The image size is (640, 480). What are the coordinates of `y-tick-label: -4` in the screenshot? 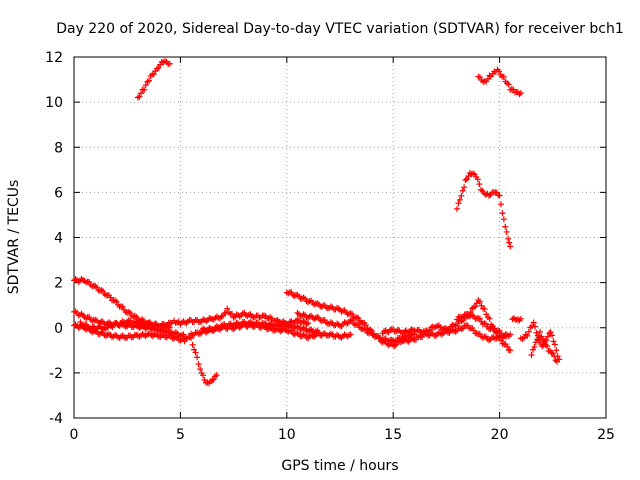 It's located at (56, 419).